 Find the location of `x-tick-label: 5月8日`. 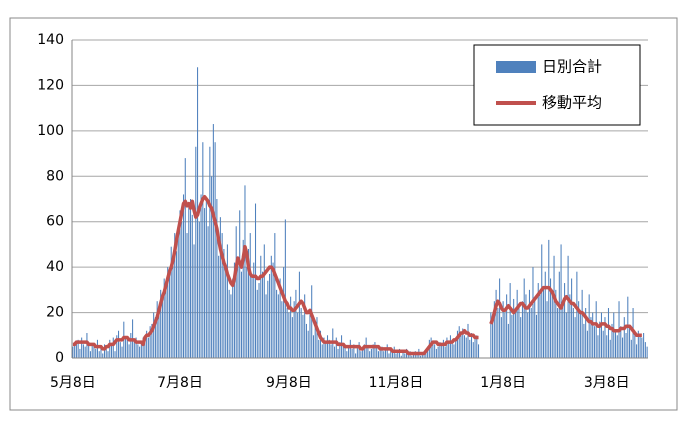

x-tick-label: 5月8日 is located at coordinates (73, 383).